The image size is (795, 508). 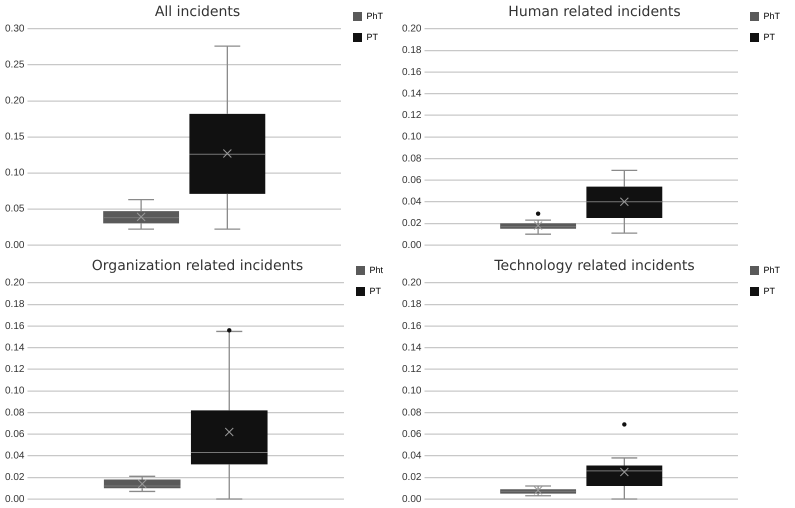 I want to click on y-tick-label: 0.30, so click(x=14, y=29).